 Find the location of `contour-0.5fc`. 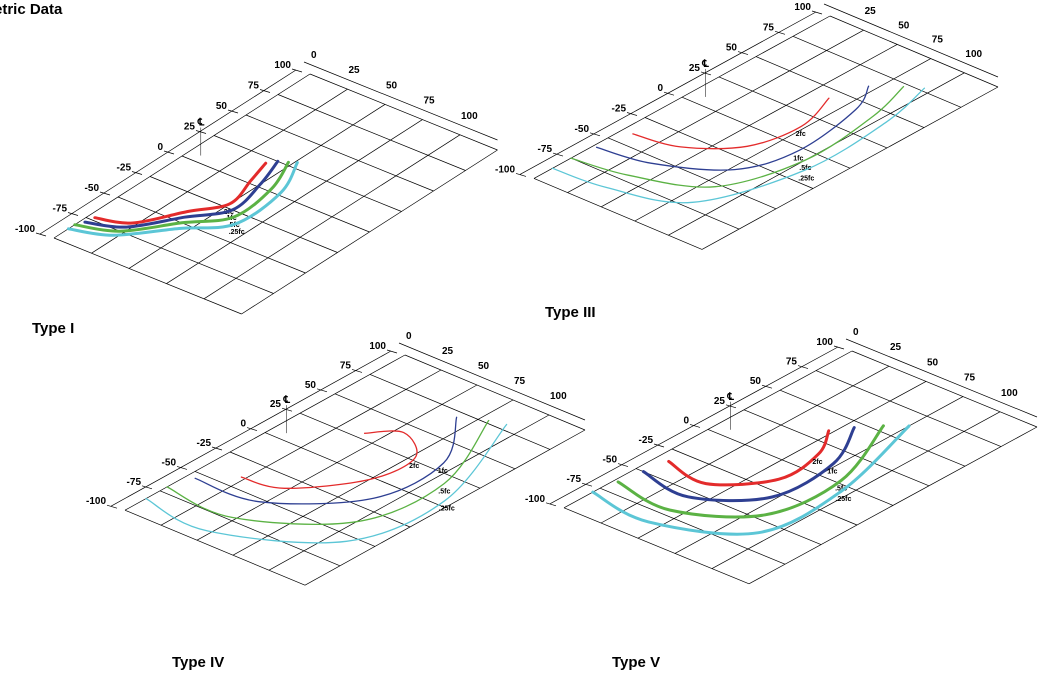

contour-0.5fc is located at coordinates (737, 136).